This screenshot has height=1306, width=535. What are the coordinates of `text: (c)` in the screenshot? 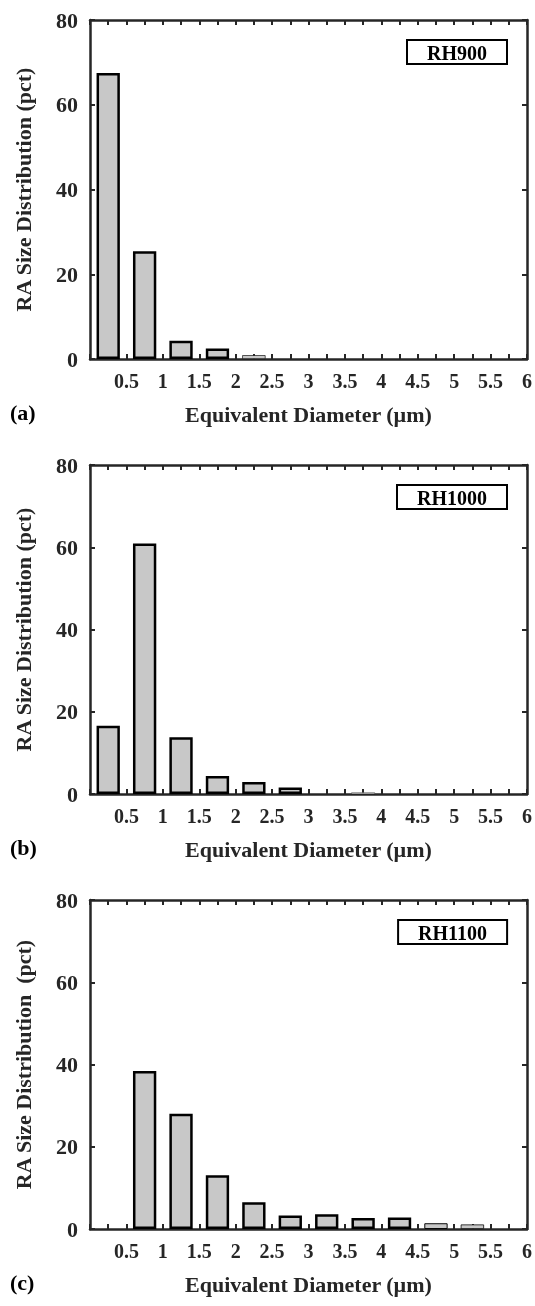 It's located at (22, 1282).